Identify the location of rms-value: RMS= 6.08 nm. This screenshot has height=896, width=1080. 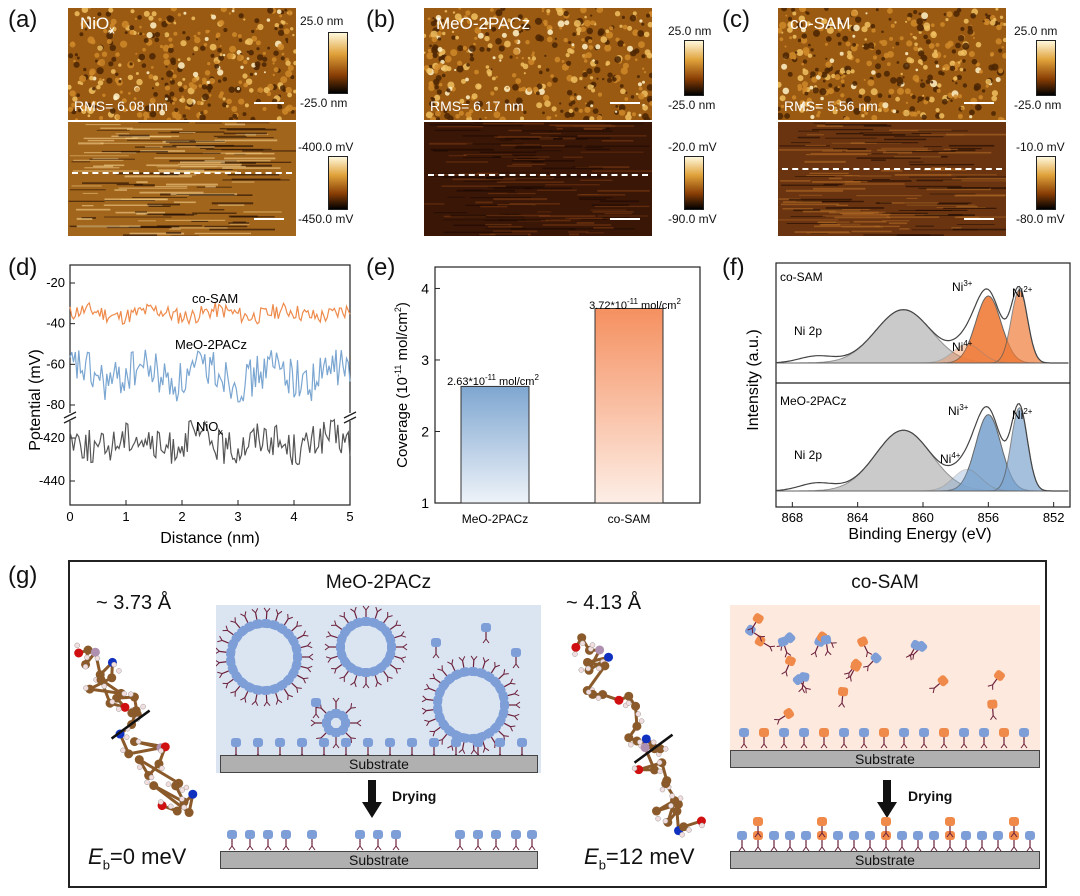
(121, 106).